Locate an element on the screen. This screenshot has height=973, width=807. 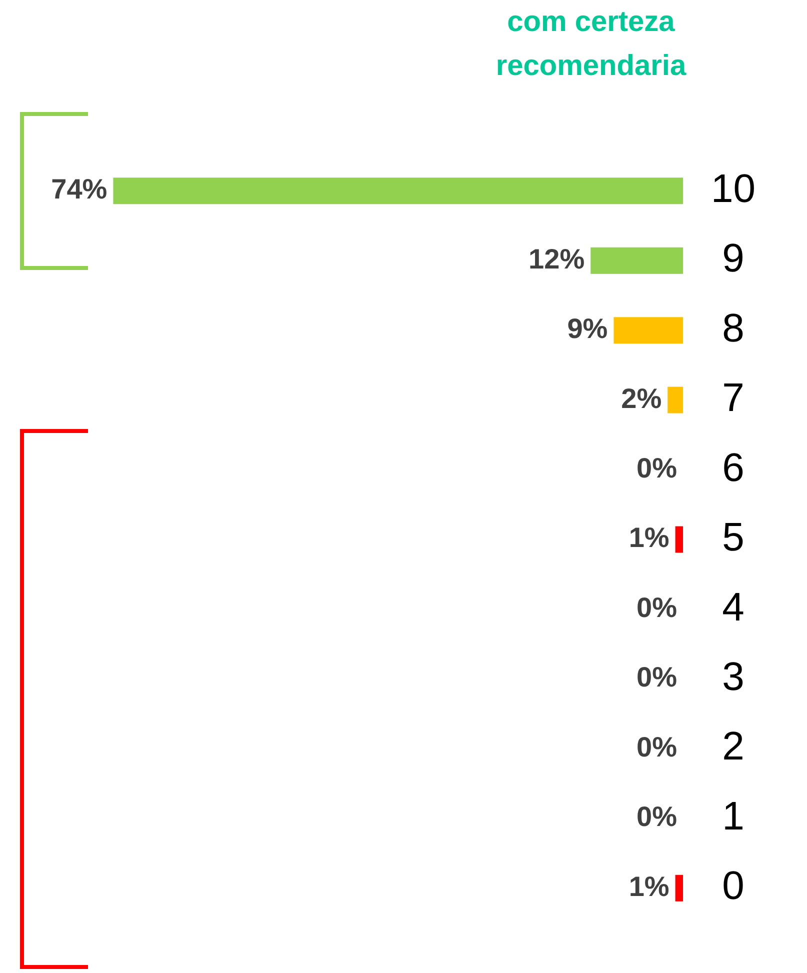
y-tick-label: 7 is located at coordinates (733, 398).